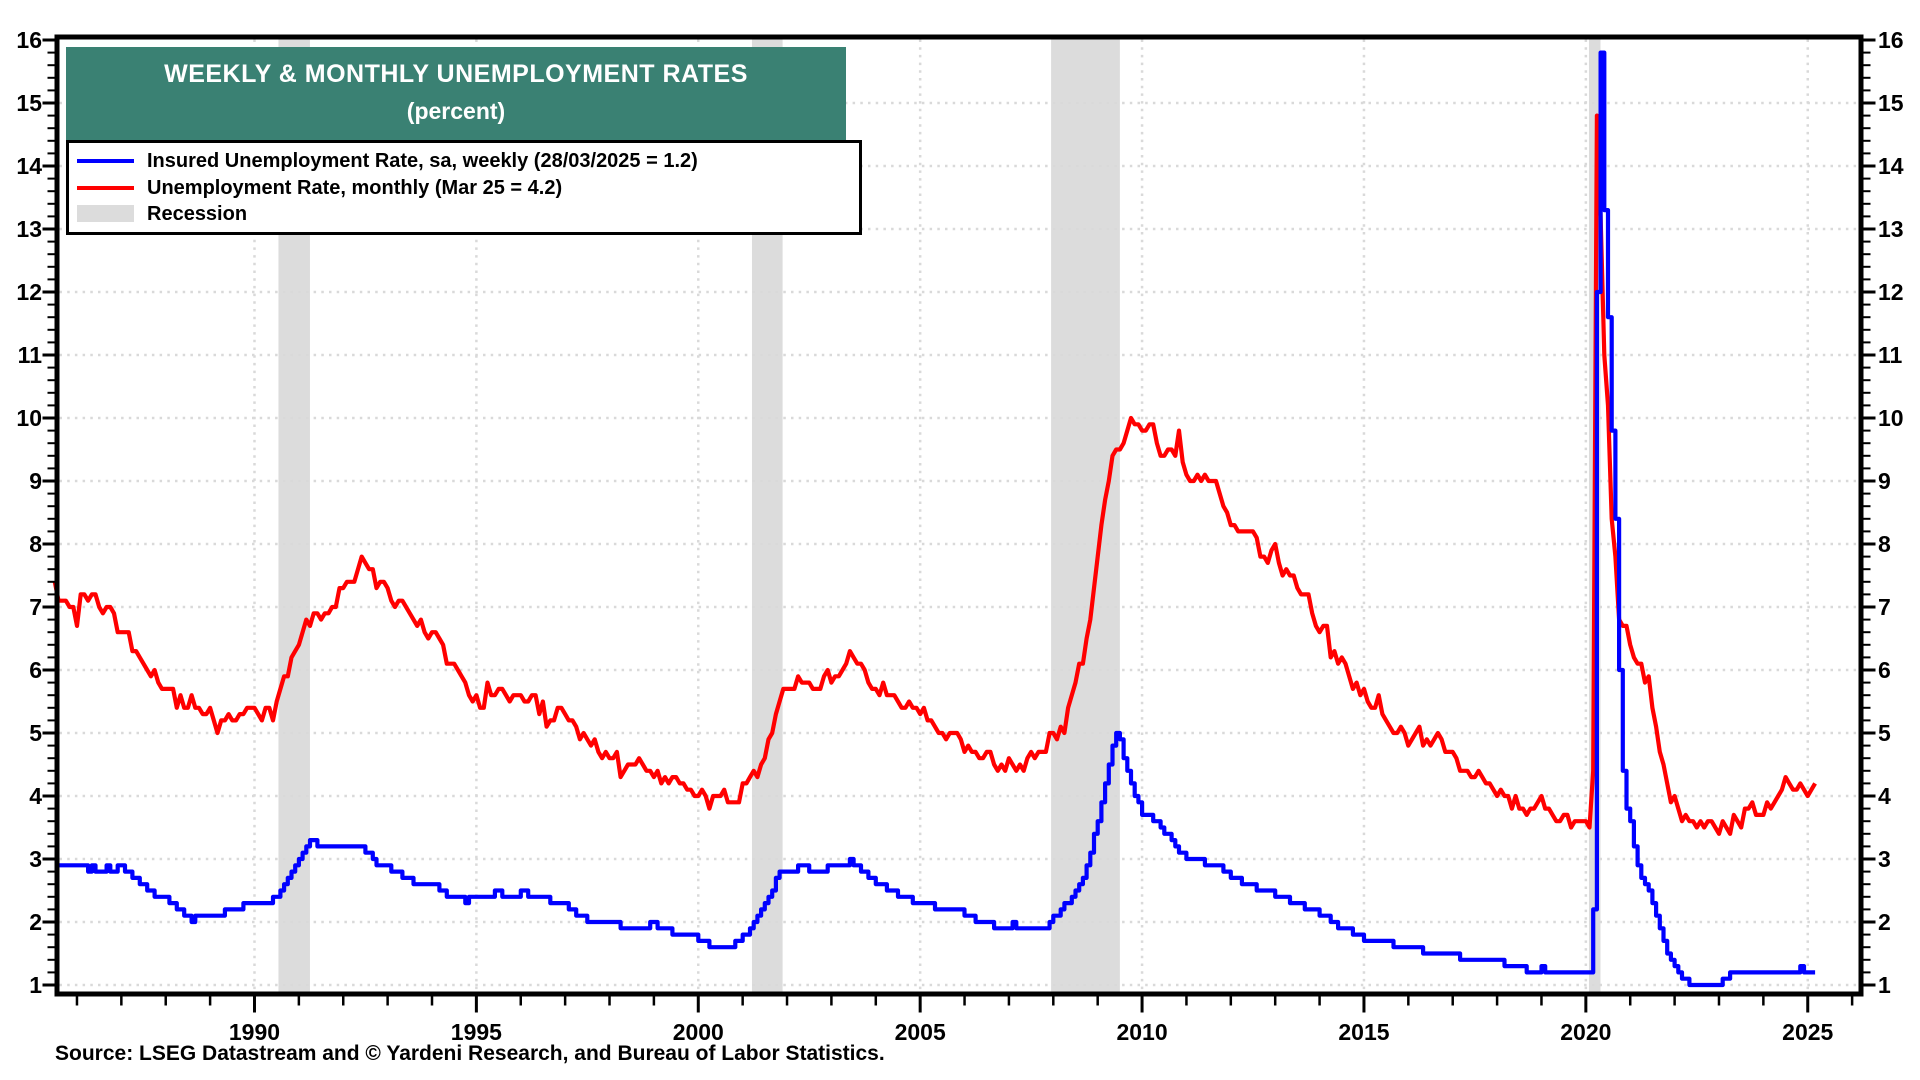 The height and width of the screenshot is (1080, 1920). Describe the element at coordinates (1884, 670) in the screenshot. I see `y-axis-label-right: 6` at that location.